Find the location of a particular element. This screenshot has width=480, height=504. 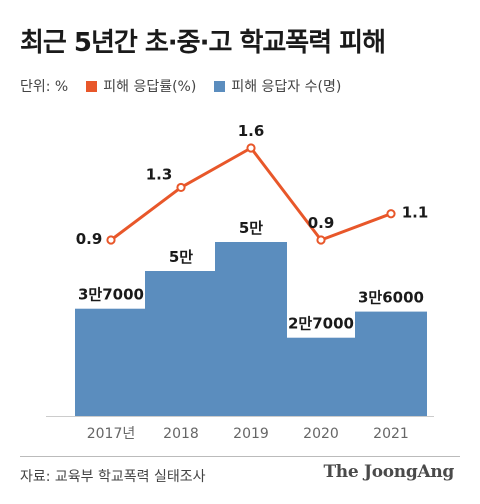

line-label-2: 1.6 is located at coordinates (251, 131).